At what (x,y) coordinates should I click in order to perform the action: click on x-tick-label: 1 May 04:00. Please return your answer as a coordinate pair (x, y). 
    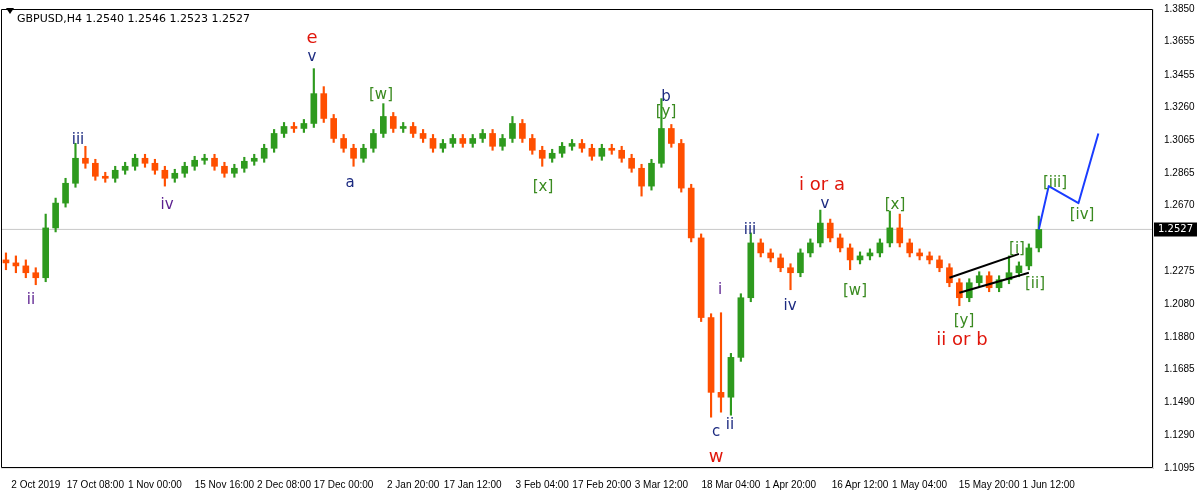
    Looking at the image, I should click on (920, 484).